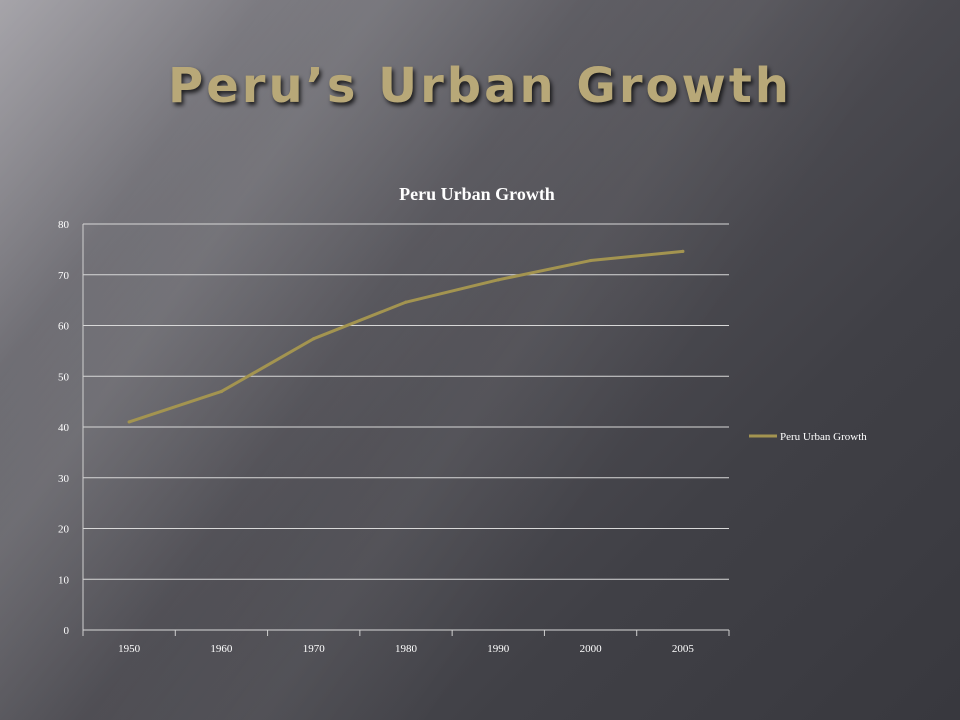 This screenshot has height=720, width=960. What do you see at coordinates (67, 631) in the screenshot?
I see `y-tick-label: 0` at bounding box center [67, 631].